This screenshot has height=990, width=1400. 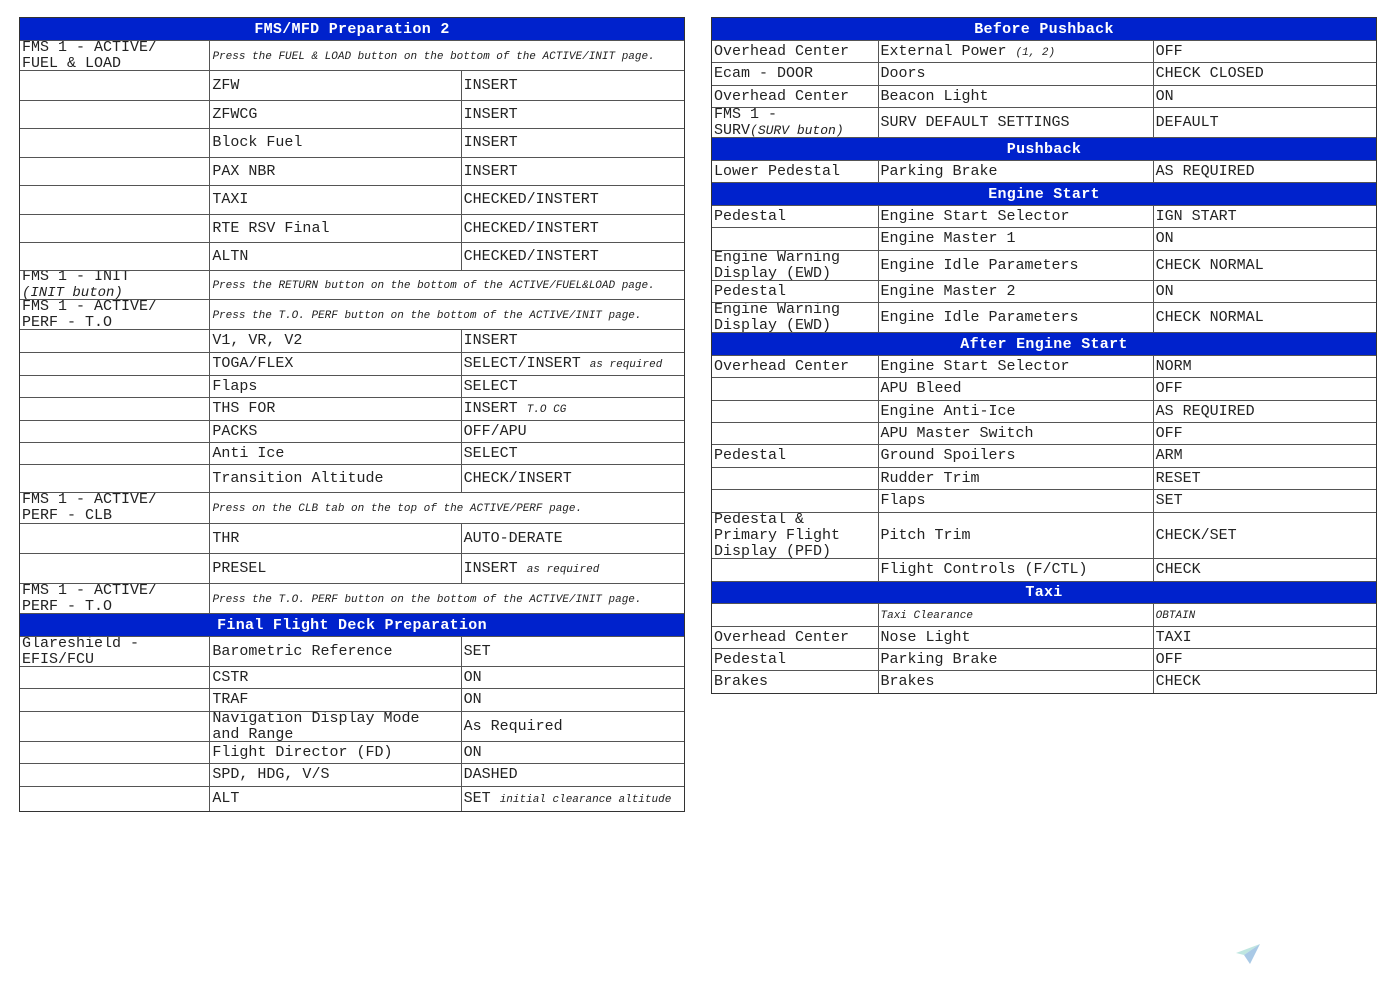 I want to click on item-cell: Flight Director (FD), so click(x=336, y=752).